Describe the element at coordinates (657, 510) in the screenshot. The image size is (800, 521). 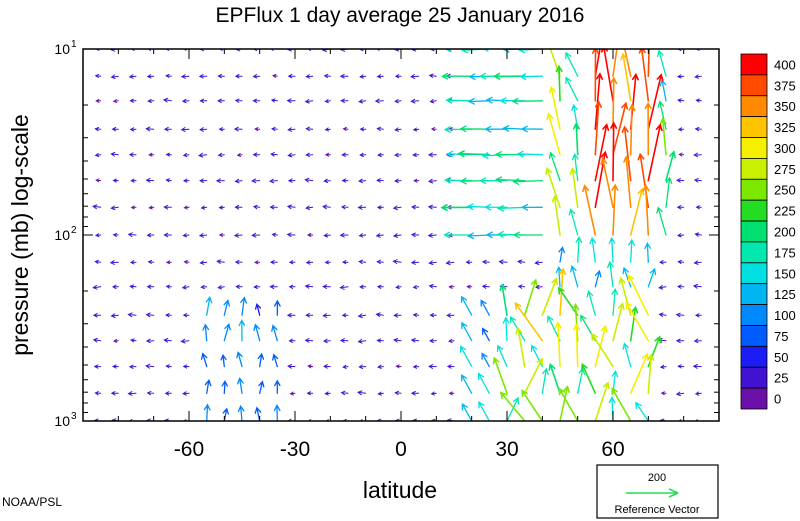
I see `reference-label: Reference Vector` at that location.